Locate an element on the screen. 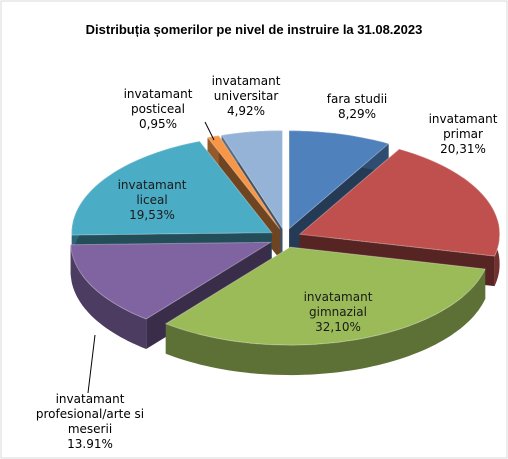 This screenshot has width=508, height=459. category-label: invatamant posticeal is located at coordinates (158, 101).